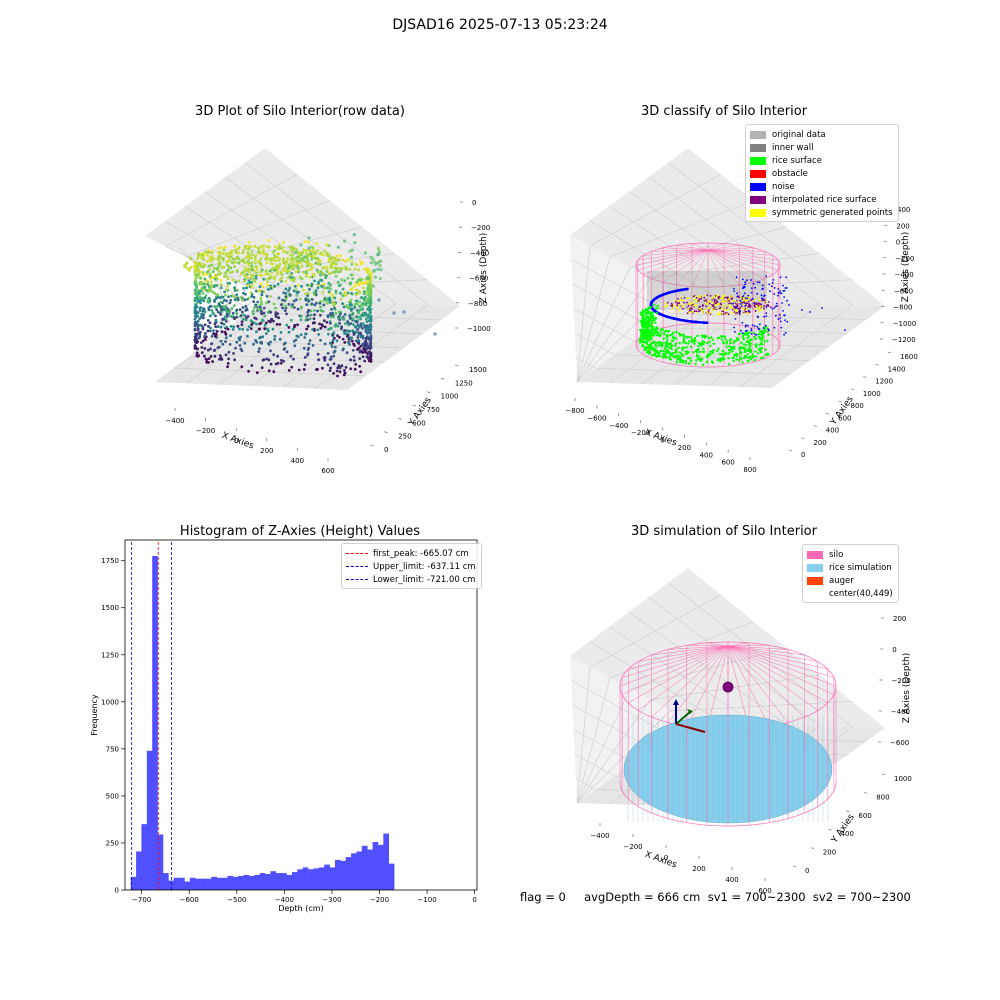  I want to click on tick-mark, so click(883, 774).